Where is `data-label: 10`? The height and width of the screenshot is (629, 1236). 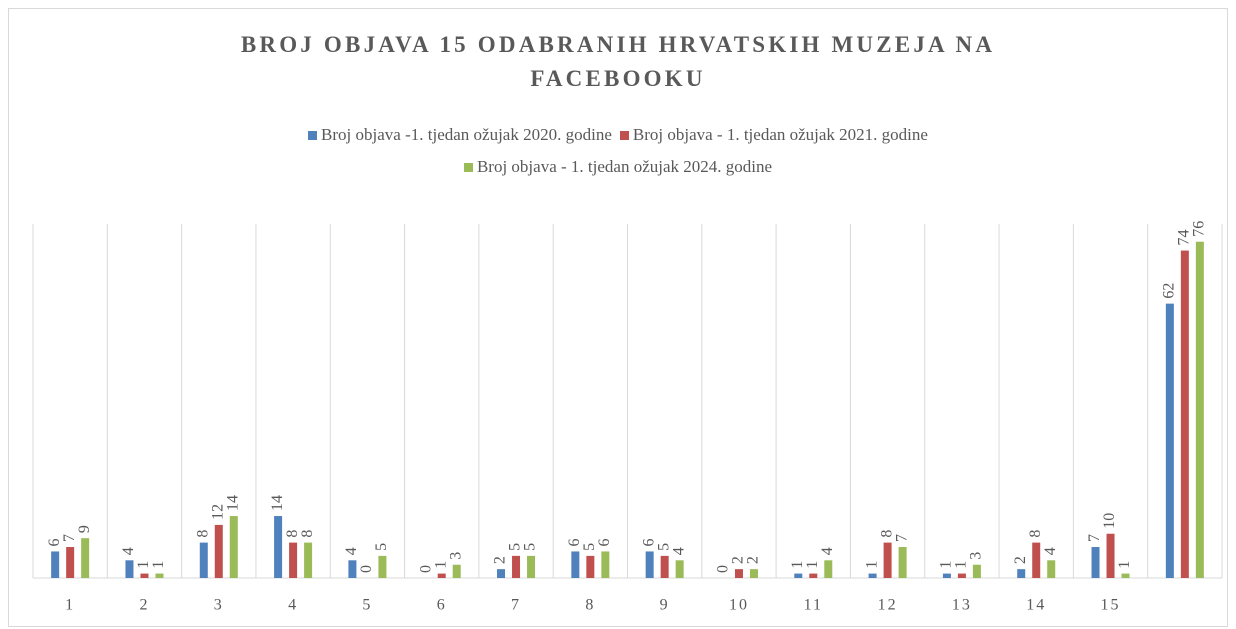
data-label: 10 is located at coordinates (1109, 521).